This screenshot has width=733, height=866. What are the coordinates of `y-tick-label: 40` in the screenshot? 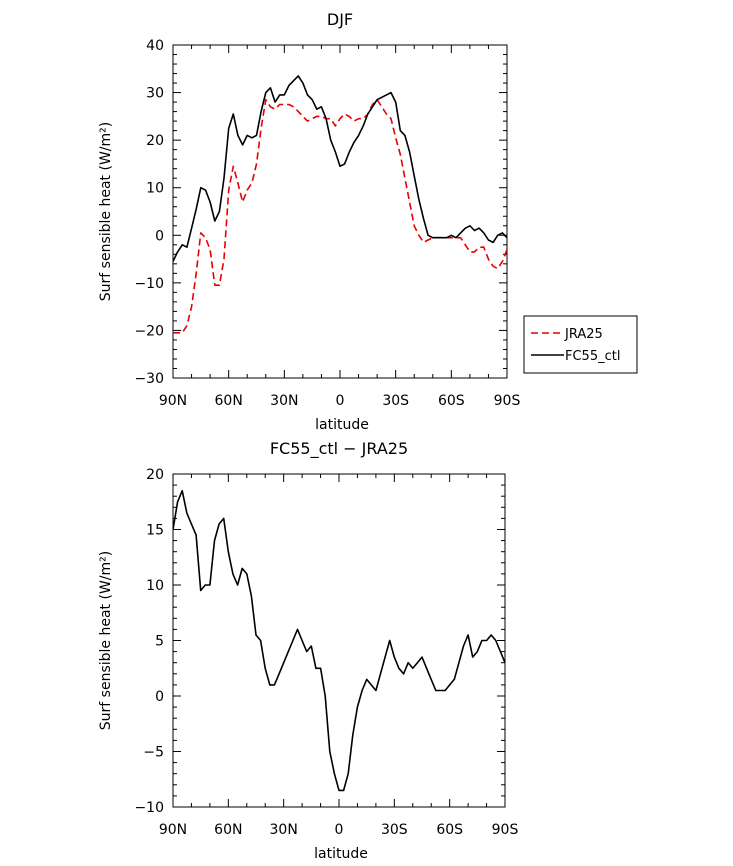 It's located at (155, 46).